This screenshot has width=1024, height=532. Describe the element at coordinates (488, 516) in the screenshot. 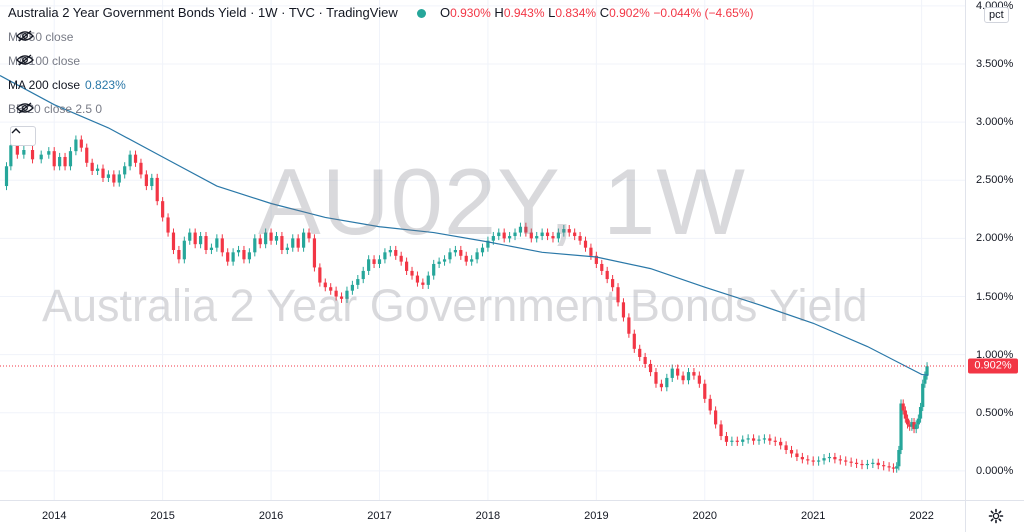

I see `time-tick-label: 2018` at that location.